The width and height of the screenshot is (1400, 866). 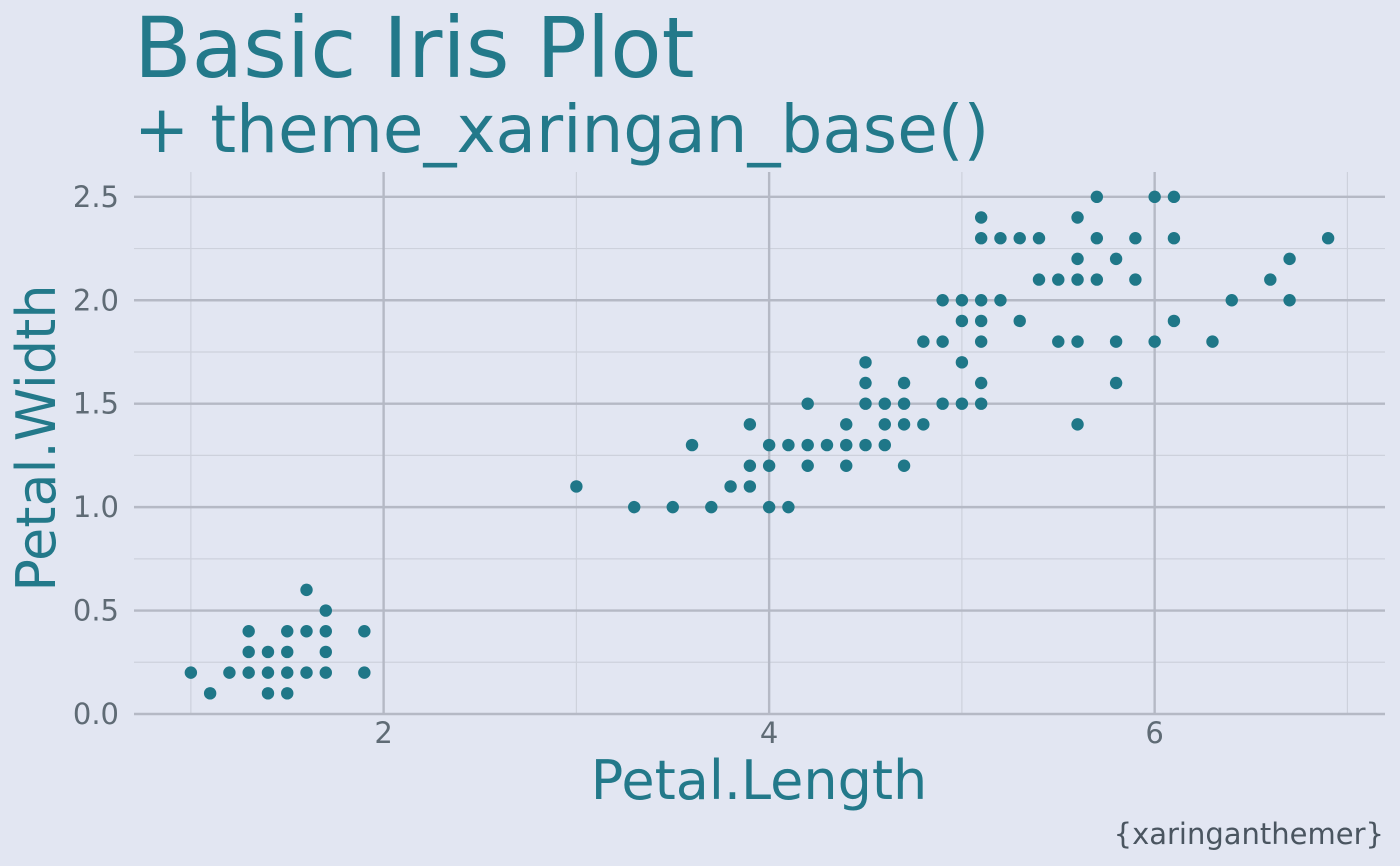 I want to click on x-tick-labels: 2 4 6, so click(x=768, y=733).